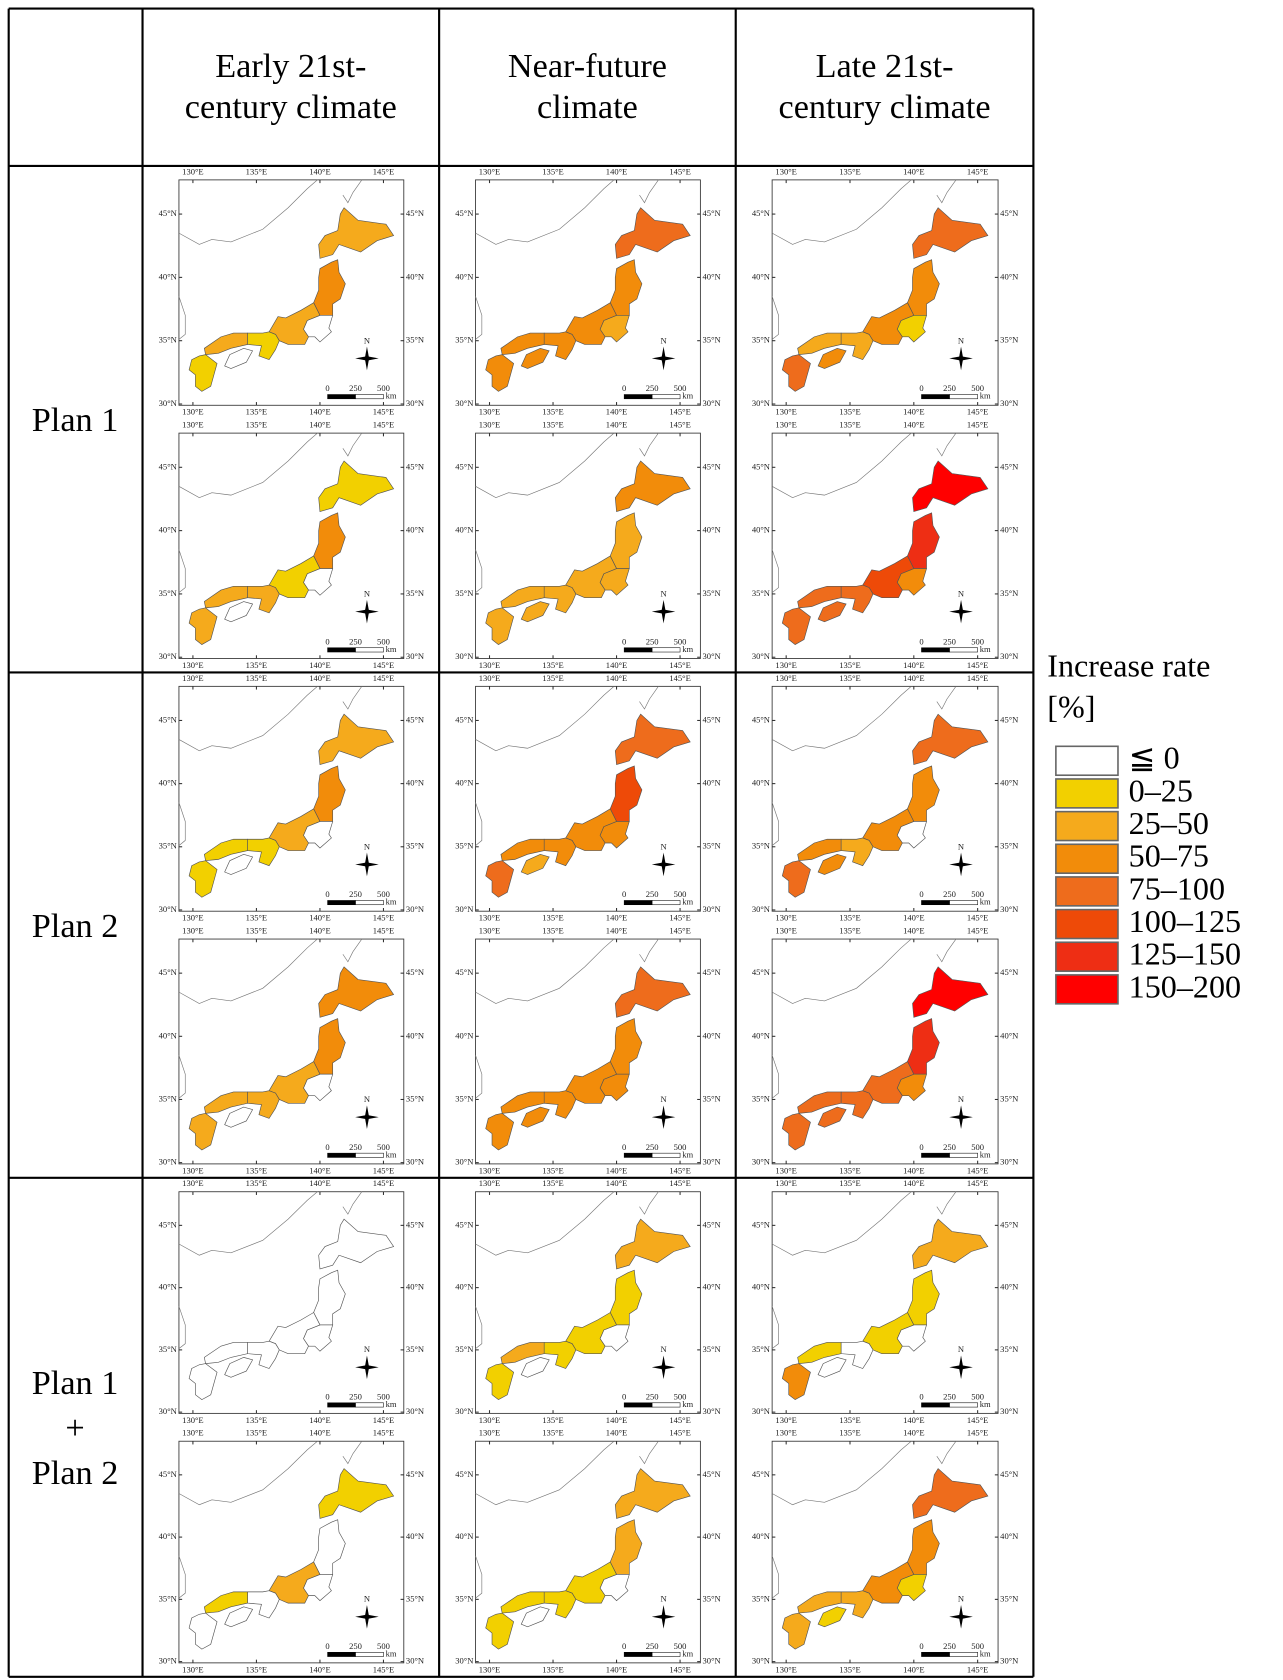 The height and width of the screenshot is (1680, 1283). What do you see at coordinates (588, 1302) in the screenshot?
I see `map-frame` at bounding box center [588, 1302].